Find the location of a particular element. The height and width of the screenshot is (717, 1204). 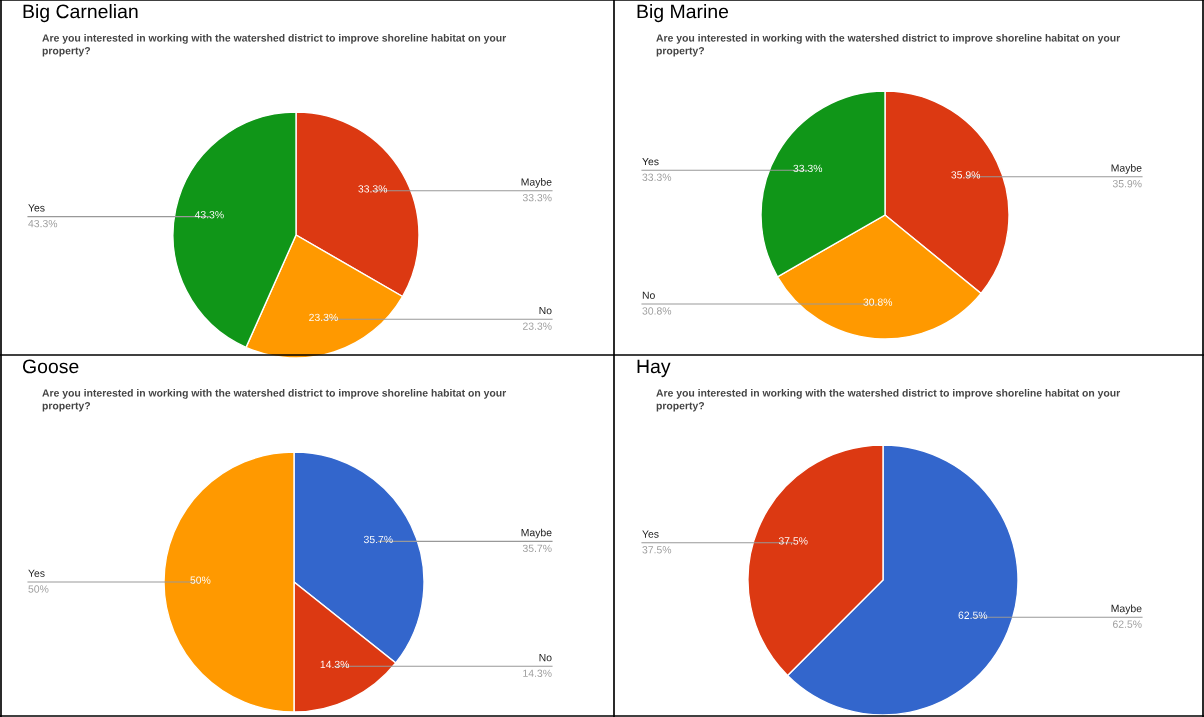

chart-title: Big Marine is located at coordinates (683, 13).